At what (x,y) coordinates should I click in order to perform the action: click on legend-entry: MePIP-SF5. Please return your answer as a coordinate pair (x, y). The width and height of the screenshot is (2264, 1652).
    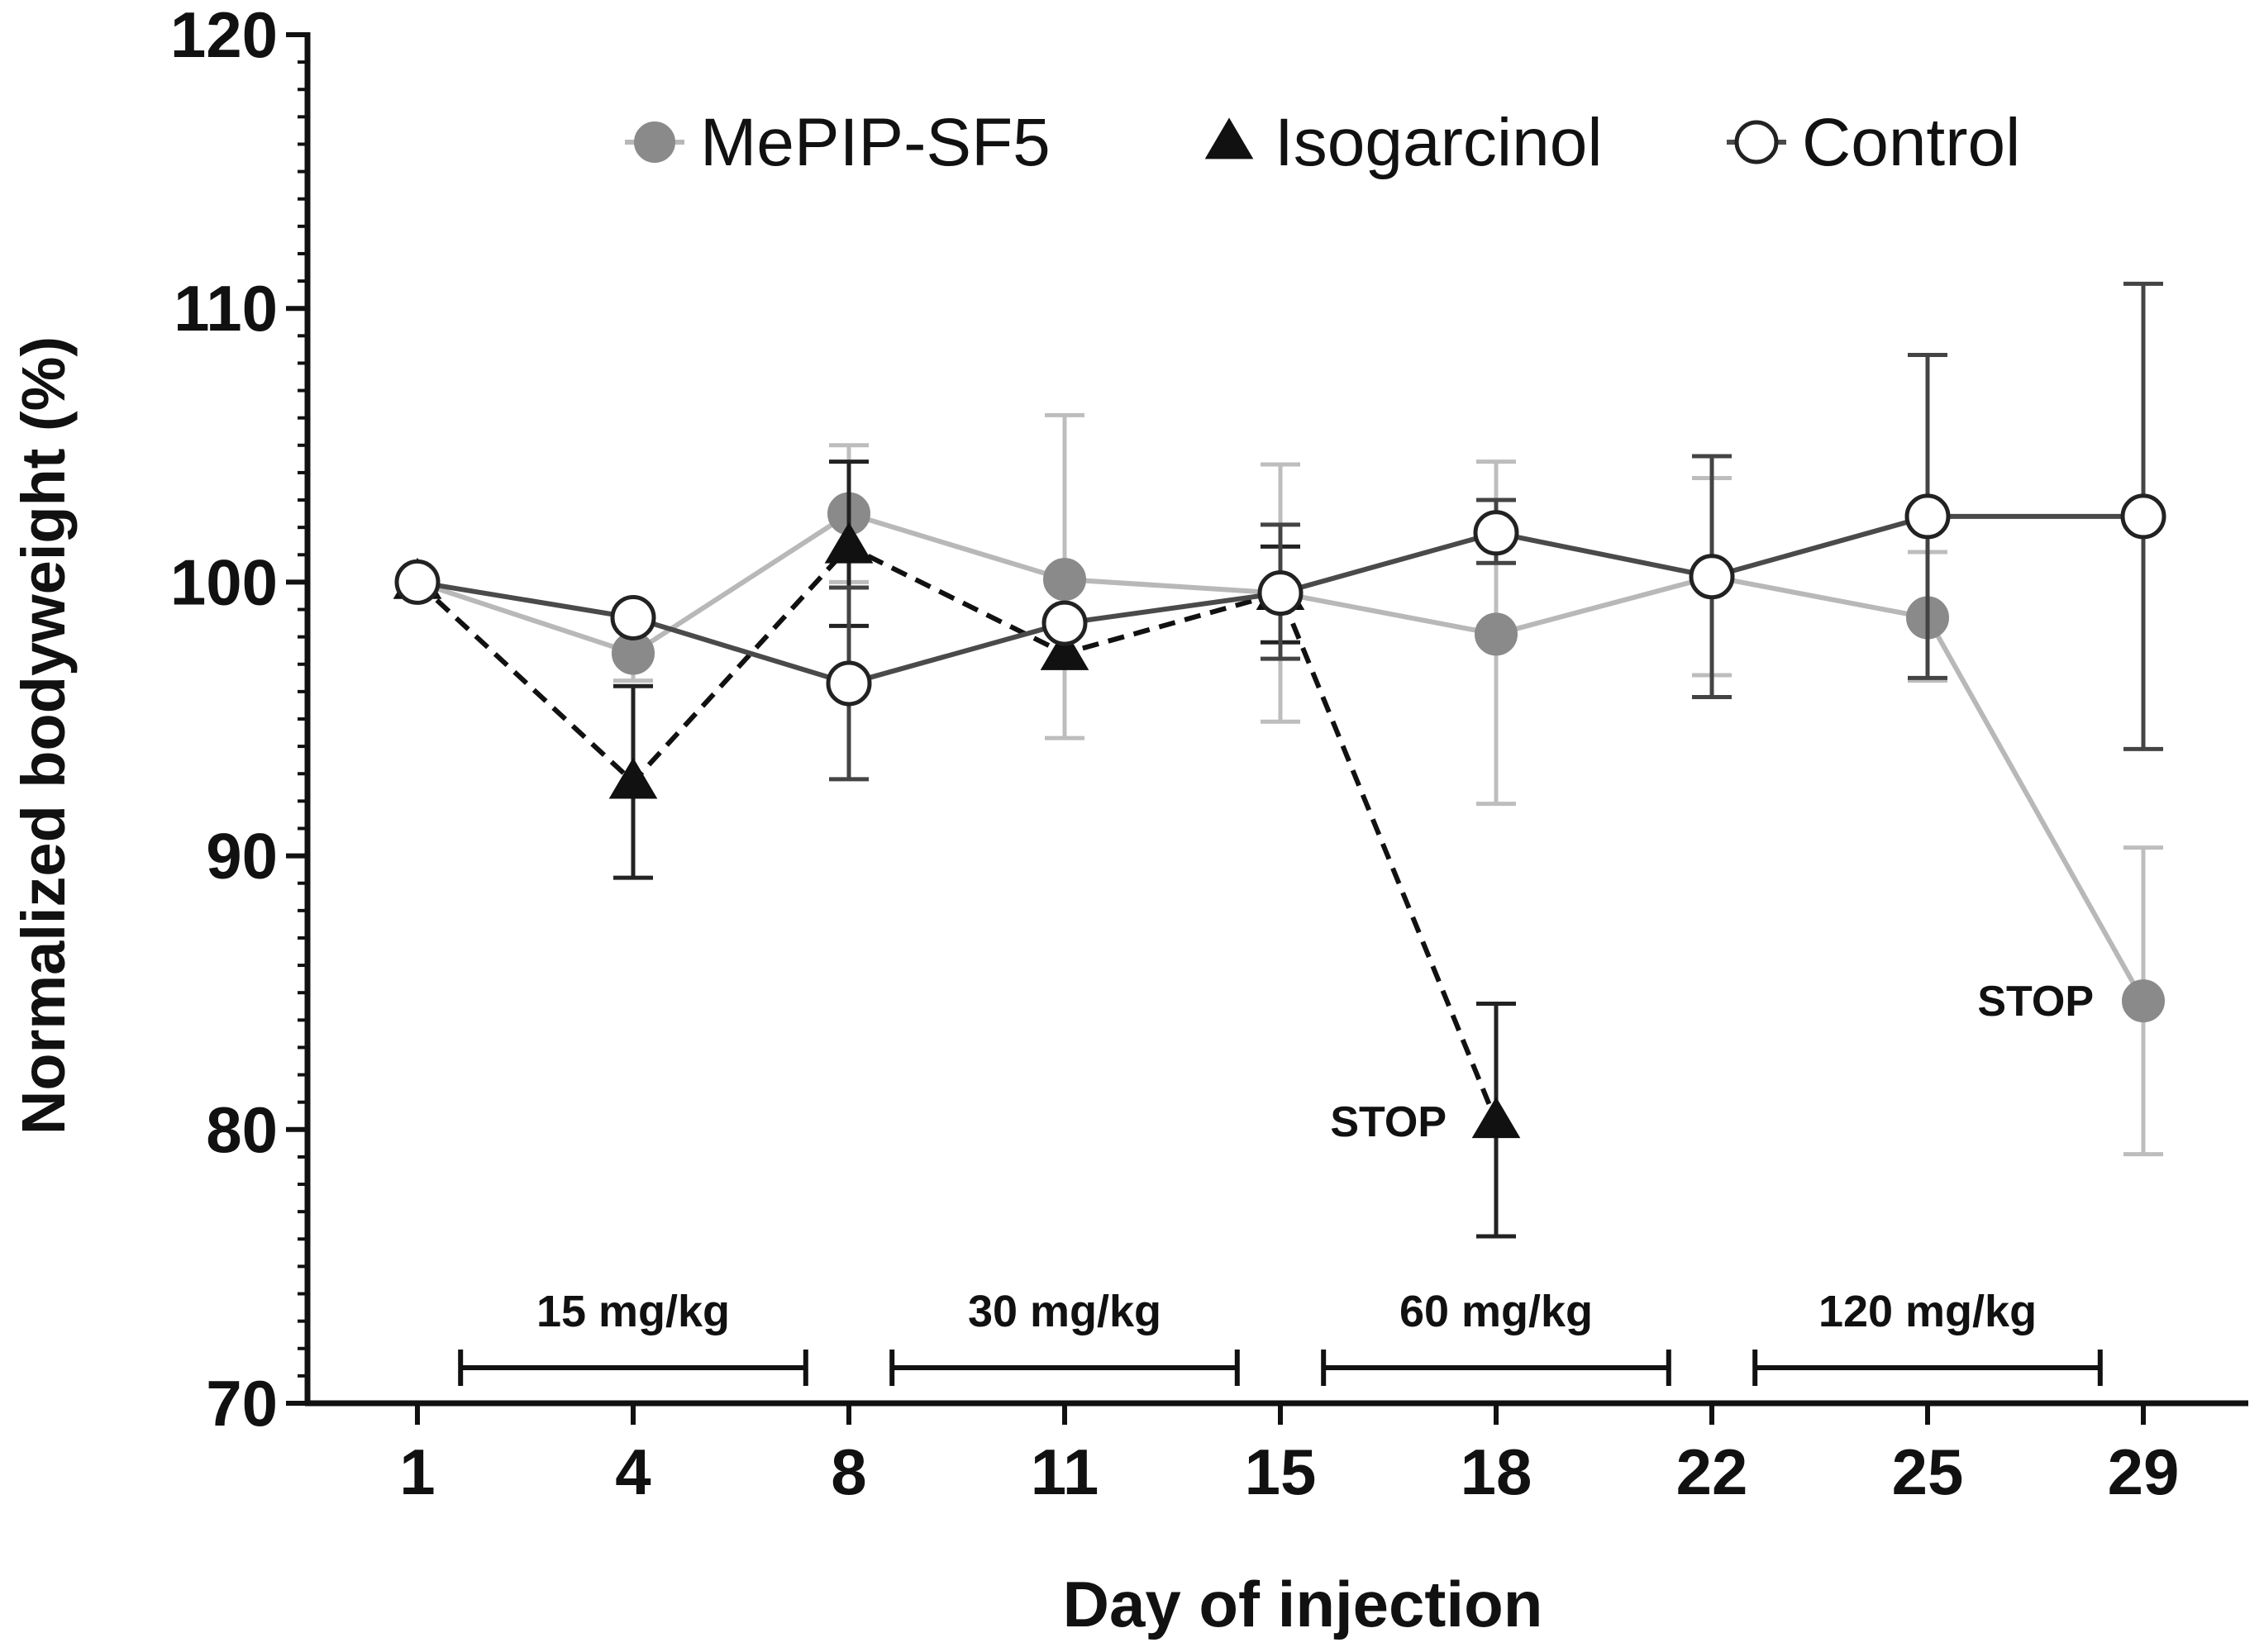
    Looking at the image, I should click on (838, 142).